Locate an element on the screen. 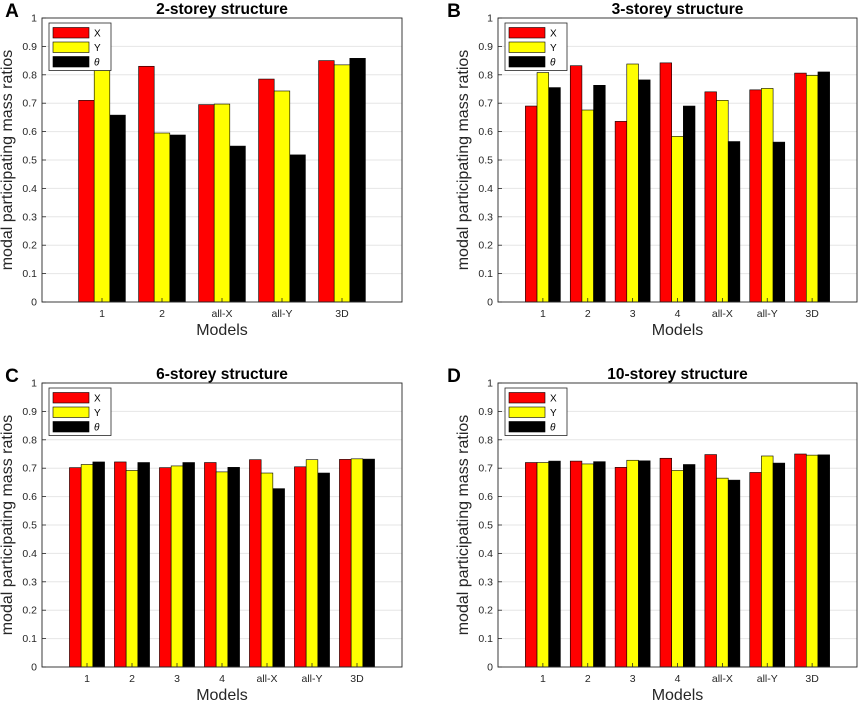 The height and width of the screenshot is (703, 858). bar-θ-4 is located at coordinates (233, 567).